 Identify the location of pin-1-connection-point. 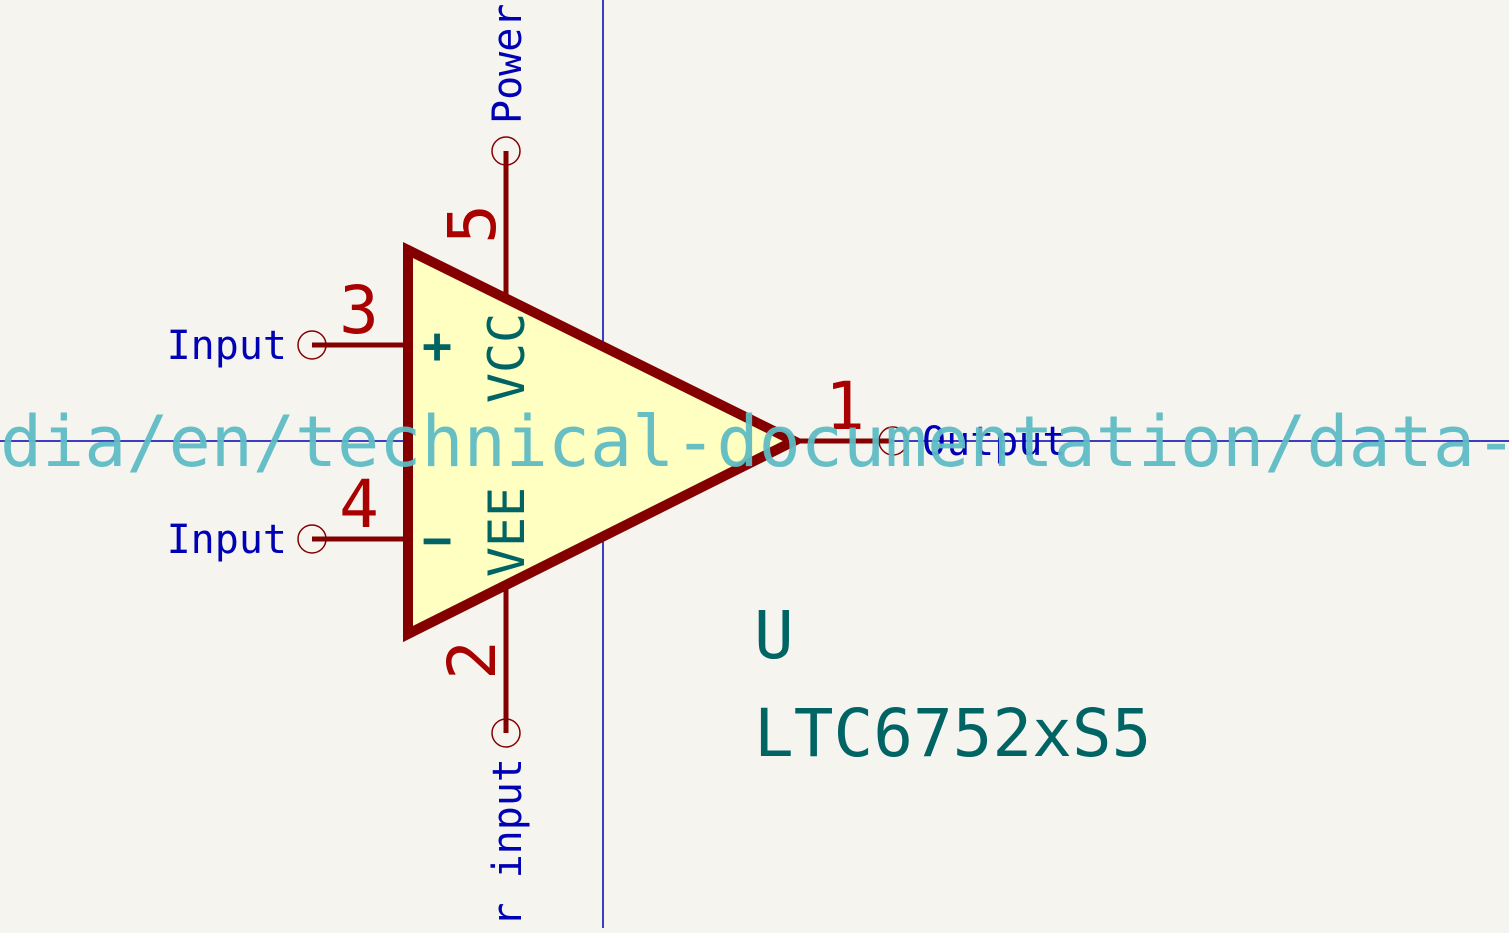
(893, 441).